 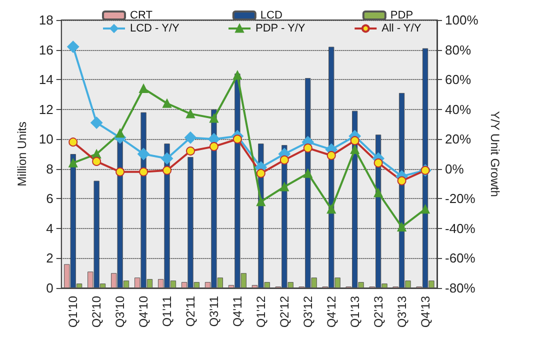 I want to click on x-tick-label: Q1'10, so click(x=73, y=312).